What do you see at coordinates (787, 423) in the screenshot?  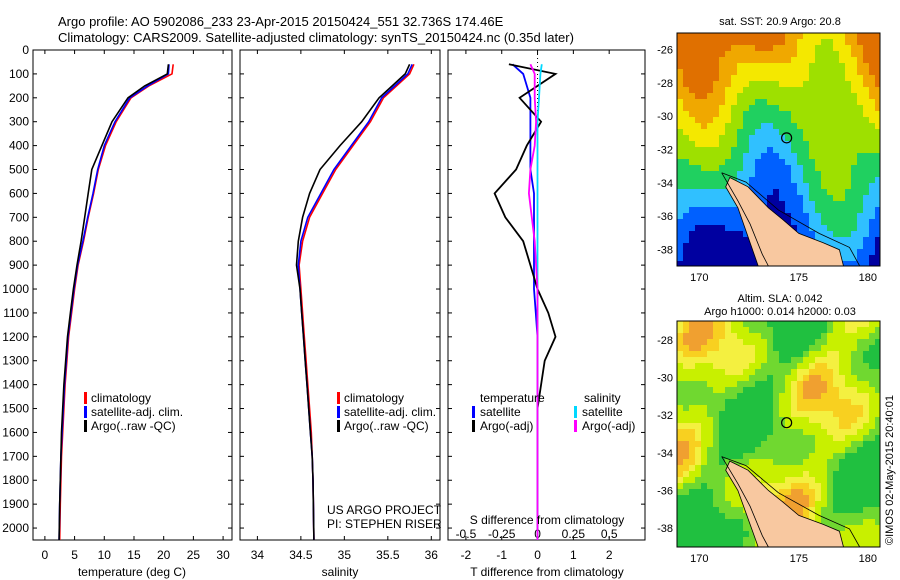 I see `argo-float-marker` at bounding box center [787, 423].